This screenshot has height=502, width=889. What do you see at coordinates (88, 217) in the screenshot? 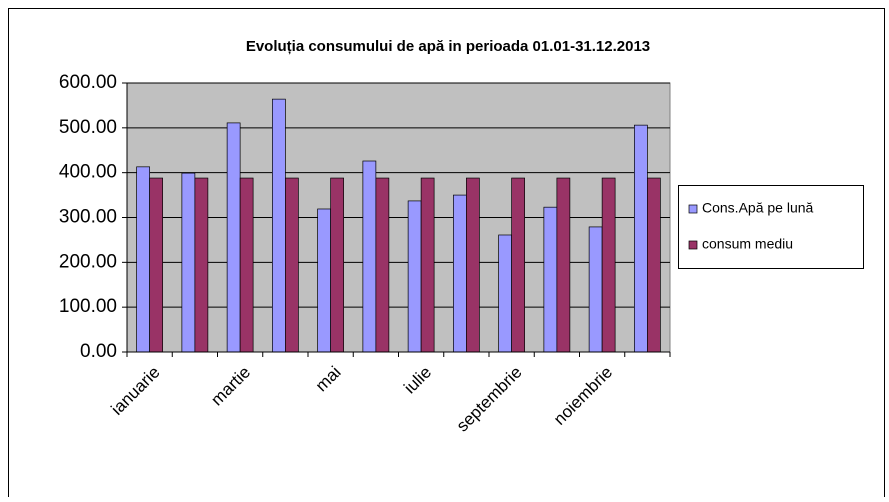
I see `y-tick-label: 300.00` at bounding box center [88, 217].